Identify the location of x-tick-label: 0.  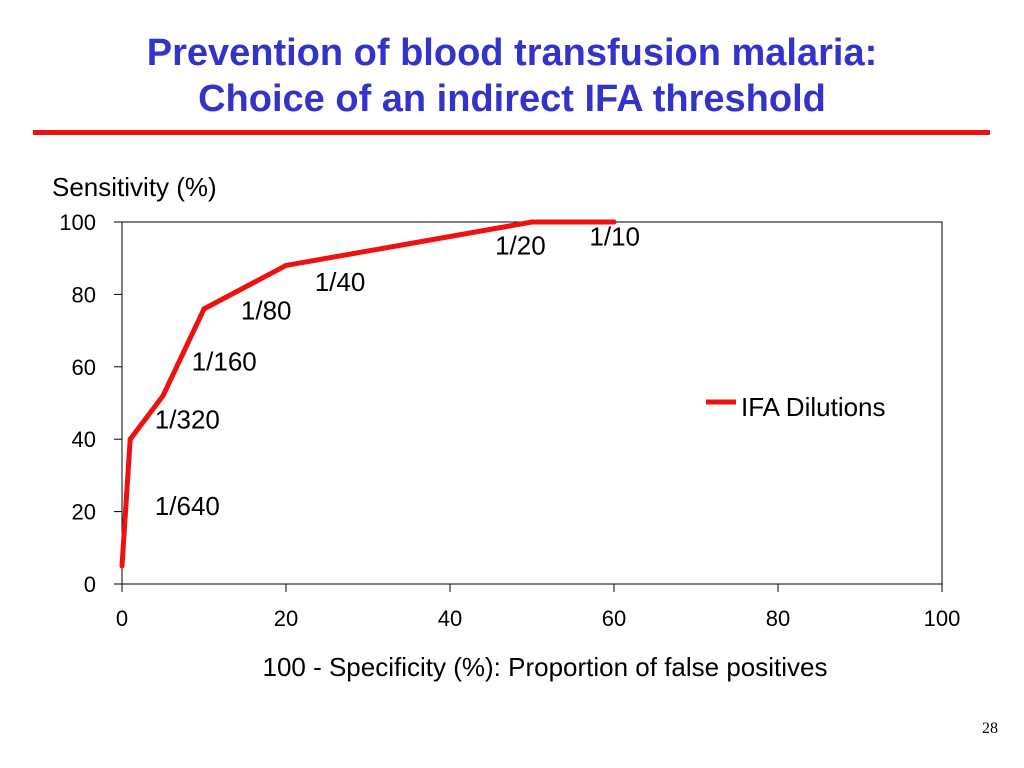
(122, 618).